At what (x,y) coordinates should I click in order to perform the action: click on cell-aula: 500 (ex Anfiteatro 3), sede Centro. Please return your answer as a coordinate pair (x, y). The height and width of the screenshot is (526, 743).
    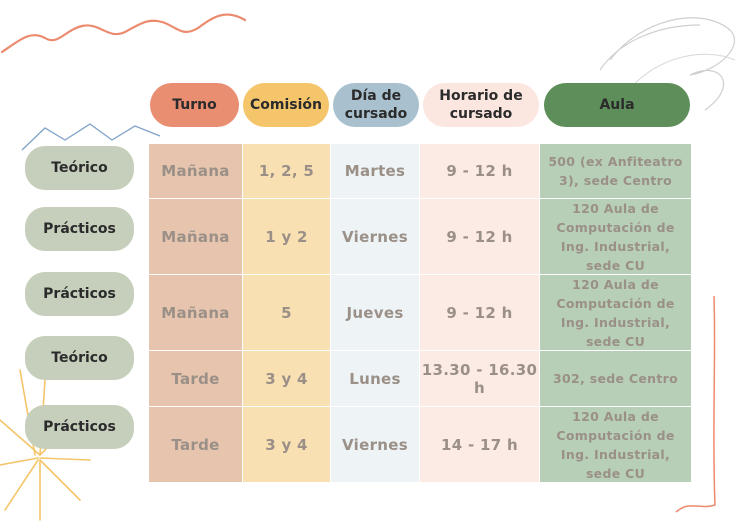
    Looking at the image, I should click on (615, 171).